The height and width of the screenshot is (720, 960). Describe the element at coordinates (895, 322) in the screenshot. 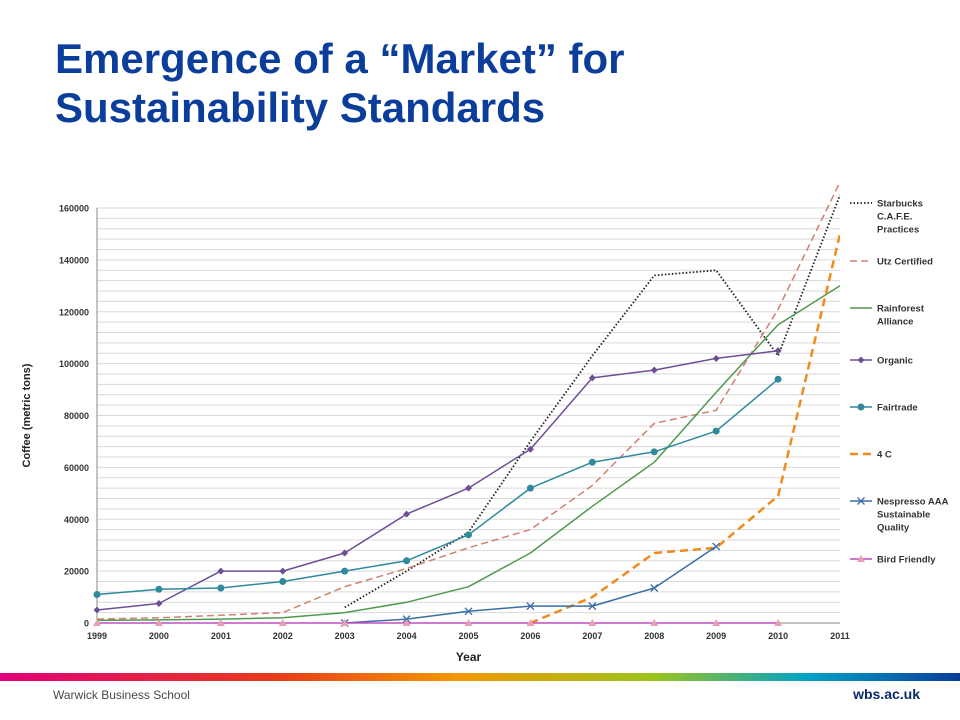

I see `legend-label: Alliance` at that location.